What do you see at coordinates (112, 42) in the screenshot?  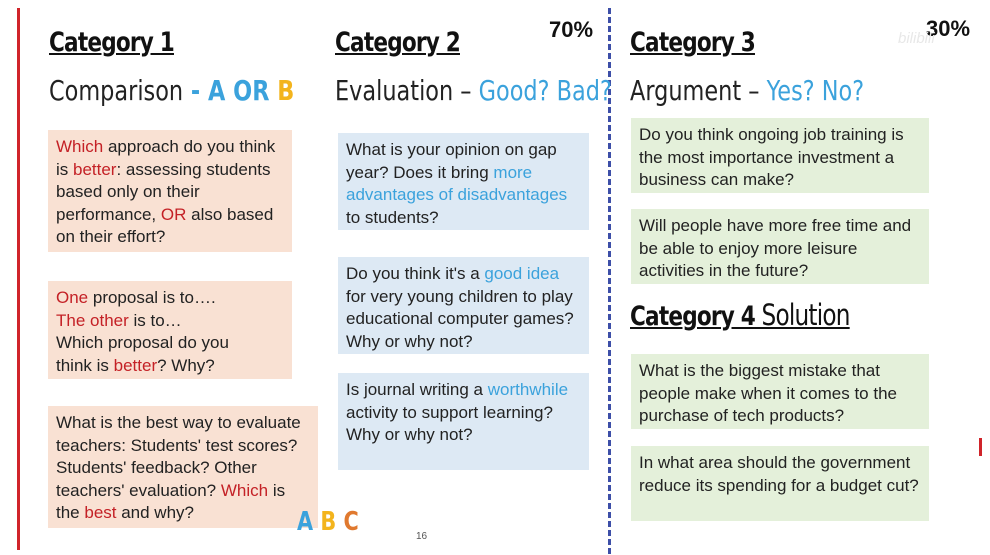 I see `category1-title: Category 1` at bounding box center [112, 42].